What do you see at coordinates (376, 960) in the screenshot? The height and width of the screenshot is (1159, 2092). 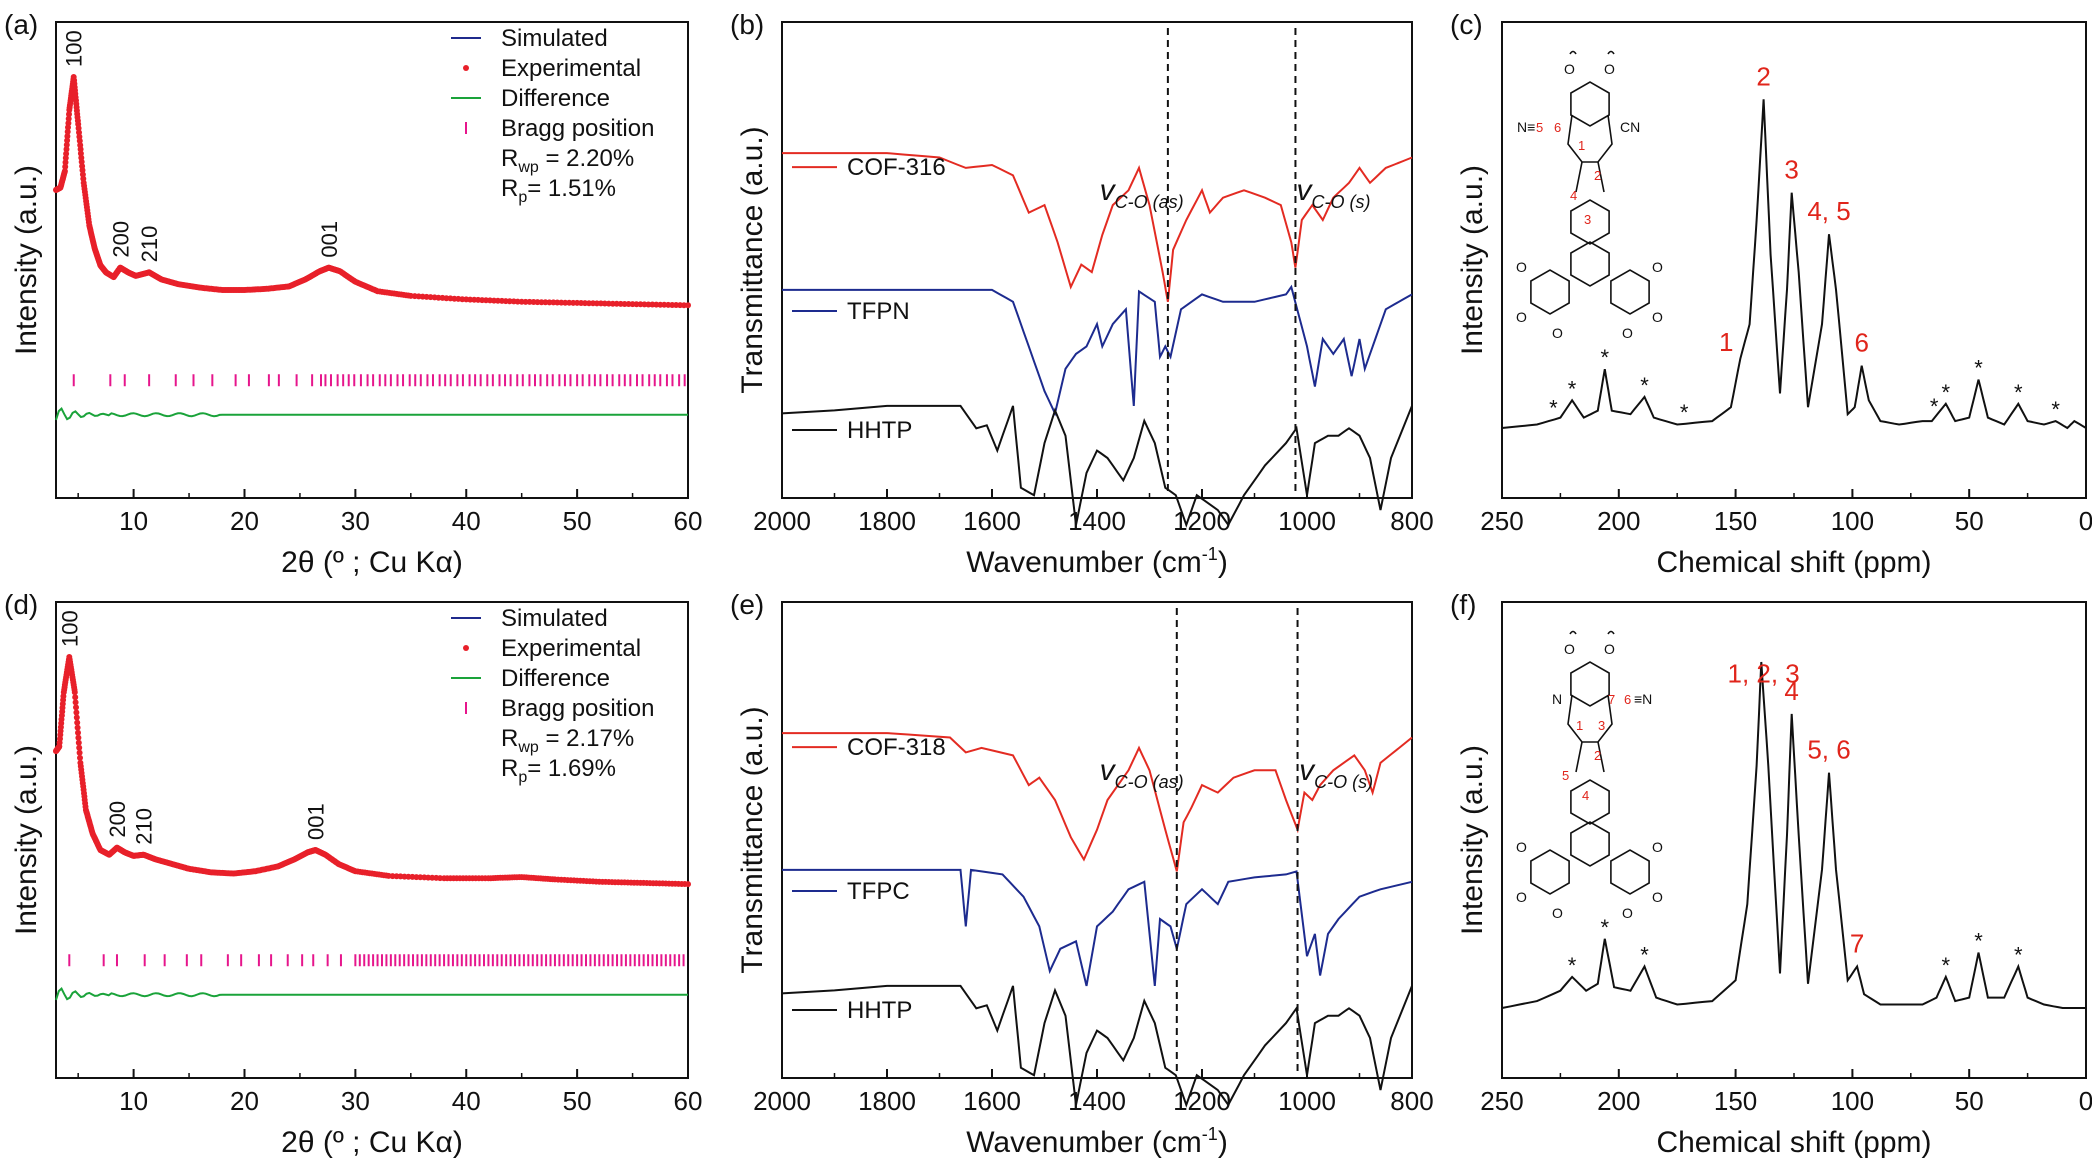 I see `bragg-series` at bounding box center [376, 960].